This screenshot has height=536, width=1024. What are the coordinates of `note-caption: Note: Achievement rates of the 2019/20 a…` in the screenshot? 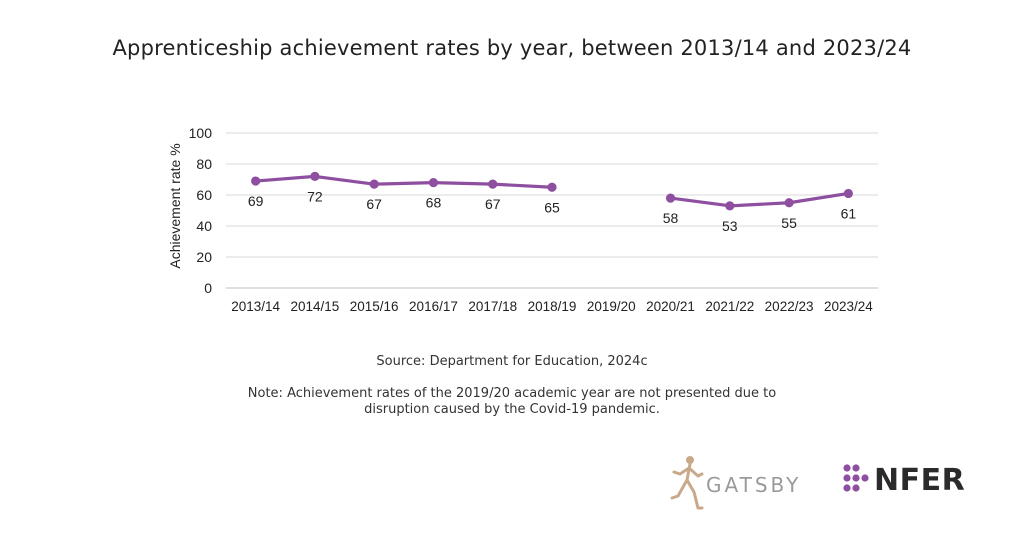 It's located at (512, 402).